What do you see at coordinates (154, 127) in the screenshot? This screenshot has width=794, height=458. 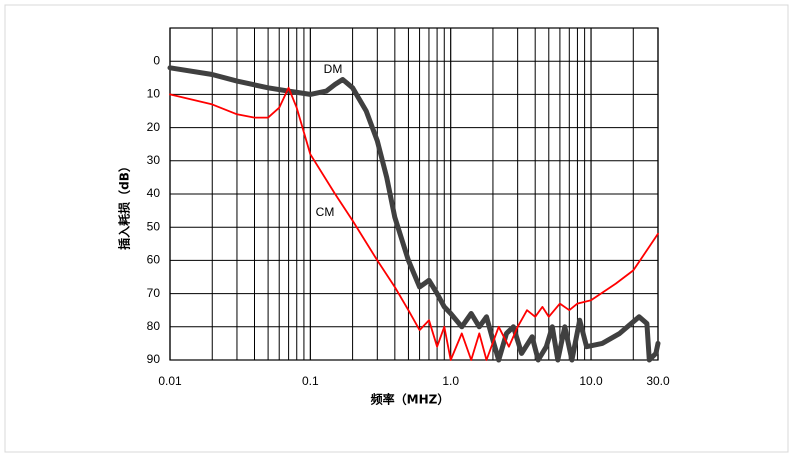 I see `y-tick-label: 20` at bounding box center [154, 127].